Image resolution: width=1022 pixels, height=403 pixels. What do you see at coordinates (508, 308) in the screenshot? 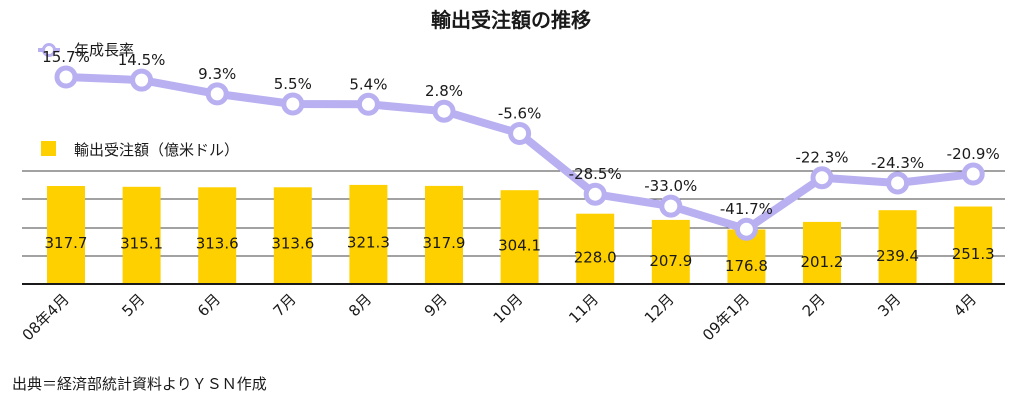
I see `x-tick-label: 10月` at bounding box center [508, 308].